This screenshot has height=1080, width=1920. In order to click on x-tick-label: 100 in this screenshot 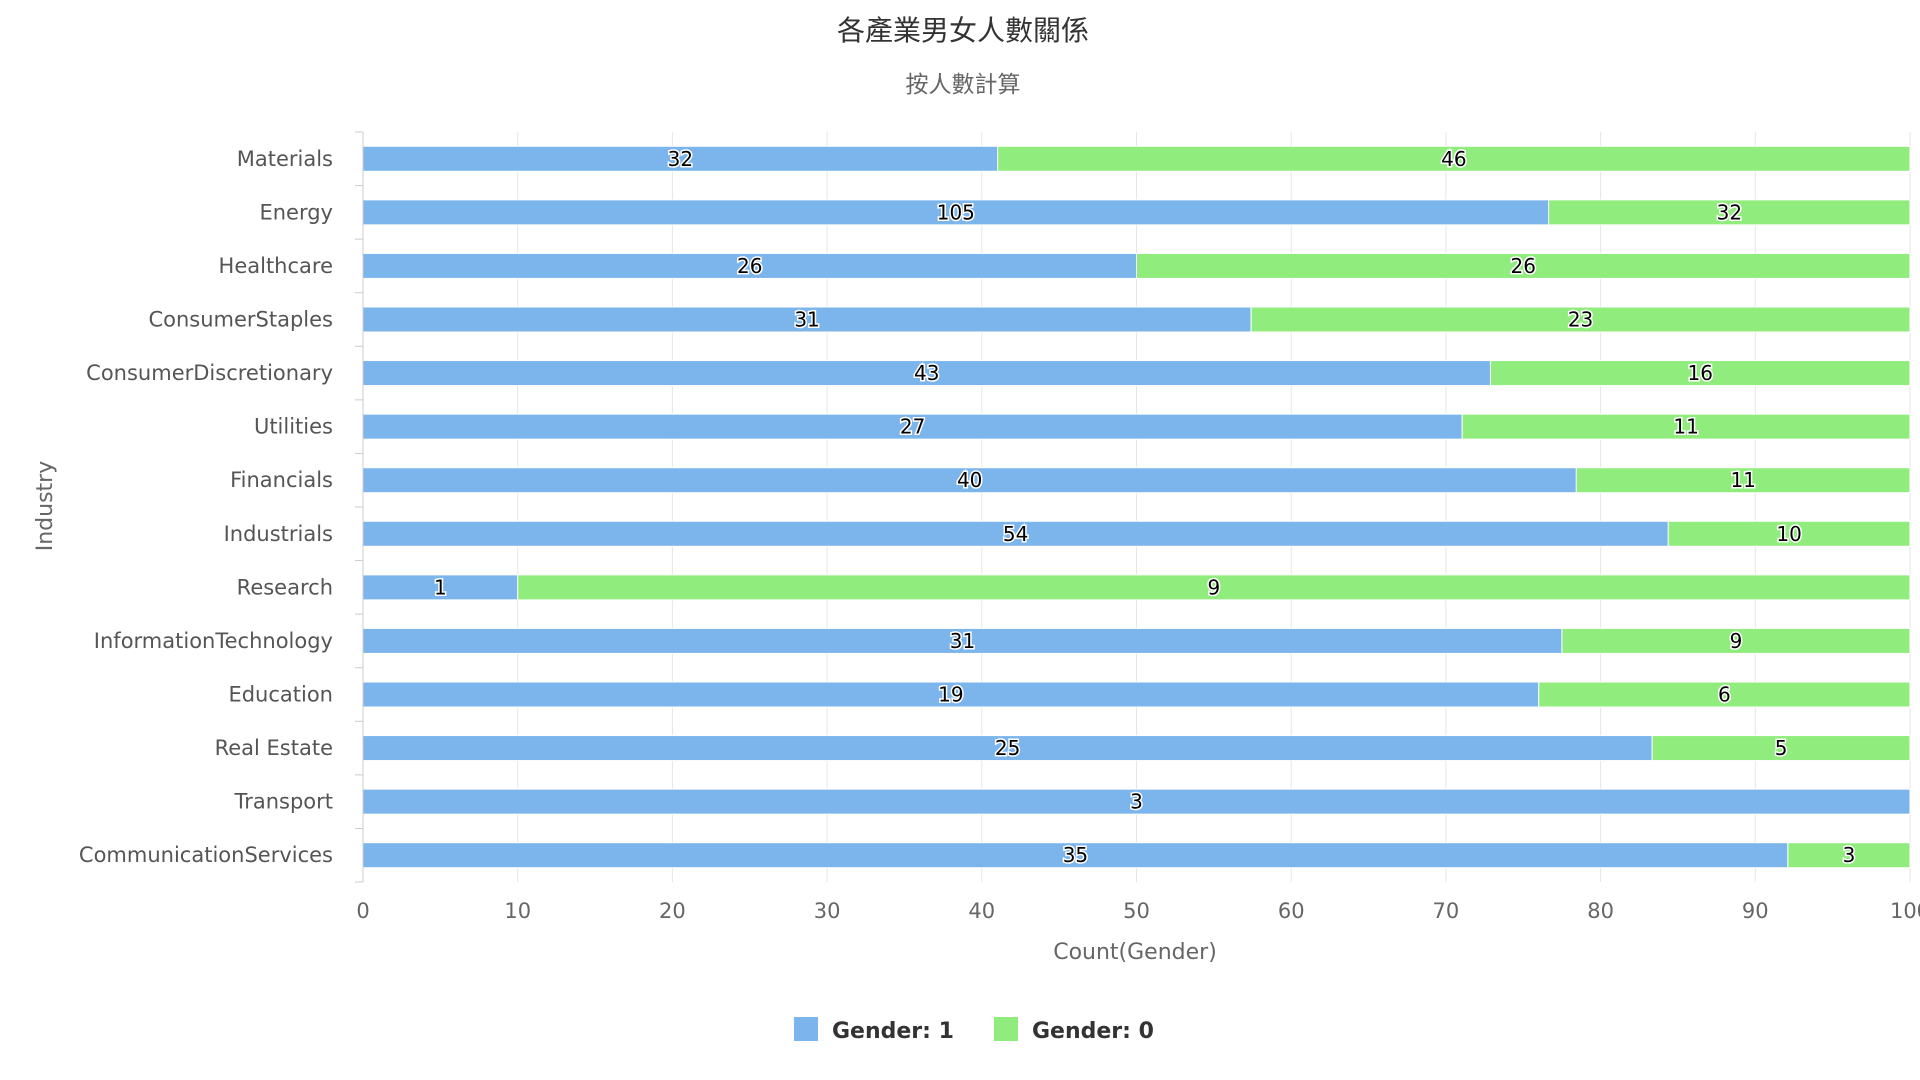, I will do `click(1905, 911)`.